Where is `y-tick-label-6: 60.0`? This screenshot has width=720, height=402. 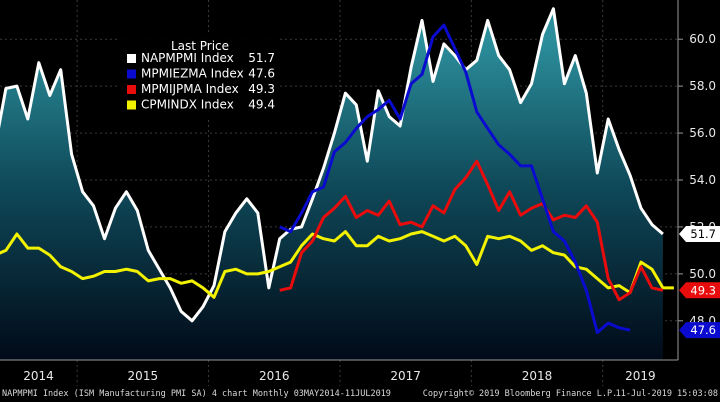
y-tick-label-6: 60.0 is located at coordinates (702, 39).